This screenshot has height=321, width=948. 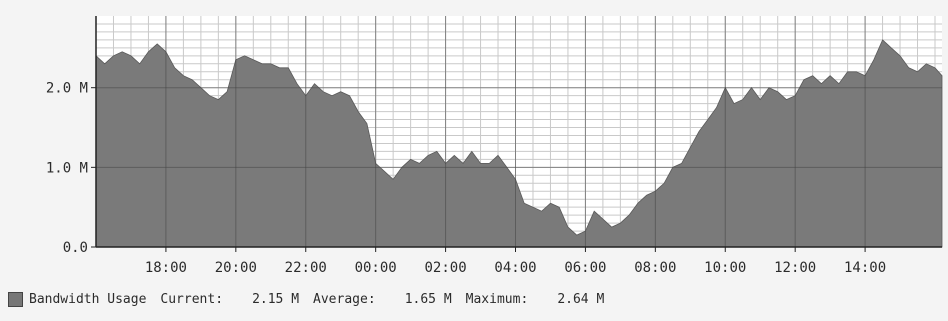 What do you see at coordinates (306, 268) in the screenshot?
I see `x-tick-label: 22:00` at bounding box center [306, 268].